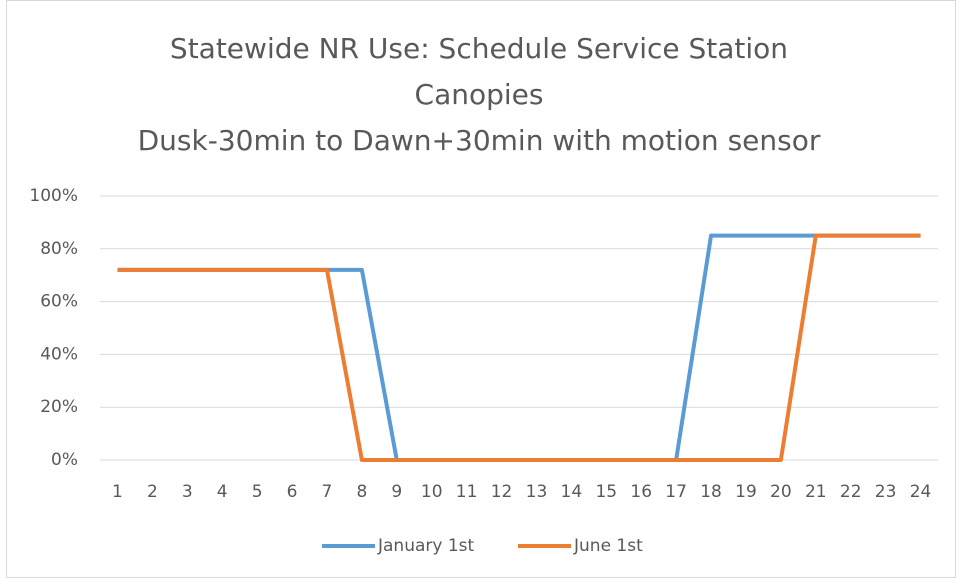  Describe the element at coordinates (152, 492) in the screenshot. I see `x-tick-label: 2` at that location.